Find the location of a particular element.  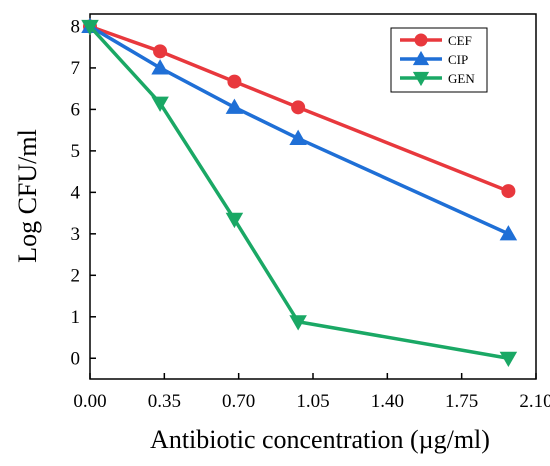

y-tick-label: 4 is located at coordinates (76, 192).